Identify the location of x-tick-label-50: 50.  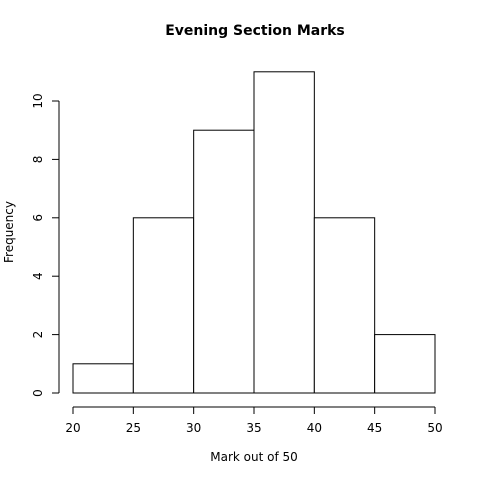
(434, 428).